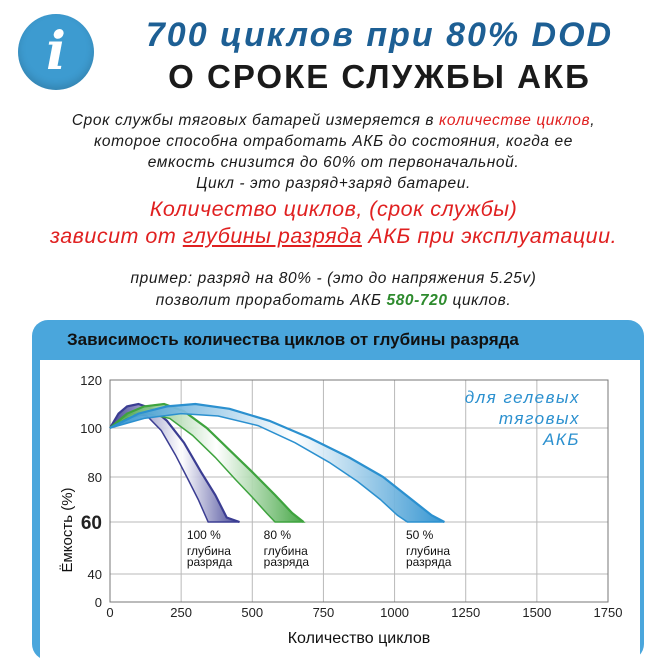 The image size is (667, 667). Describe the element at coordinates (91, 523) in the screenshot. I see `y-tick-label: 60` at that location.